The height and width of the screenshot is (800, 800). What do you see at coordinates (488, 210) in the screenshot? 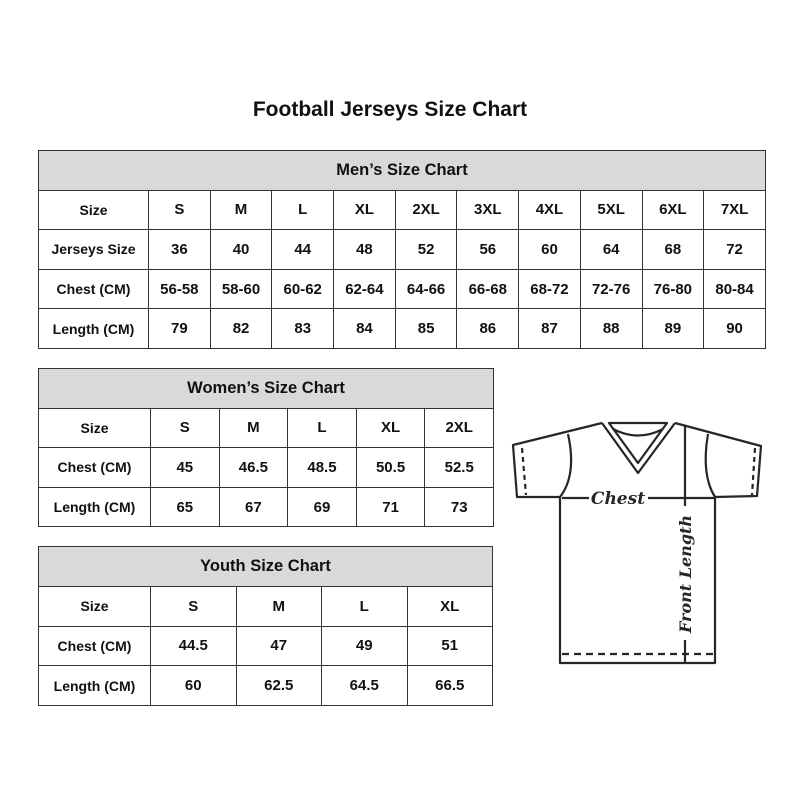
I see `table-cell: 3XL` at bounding box center [488, 210].